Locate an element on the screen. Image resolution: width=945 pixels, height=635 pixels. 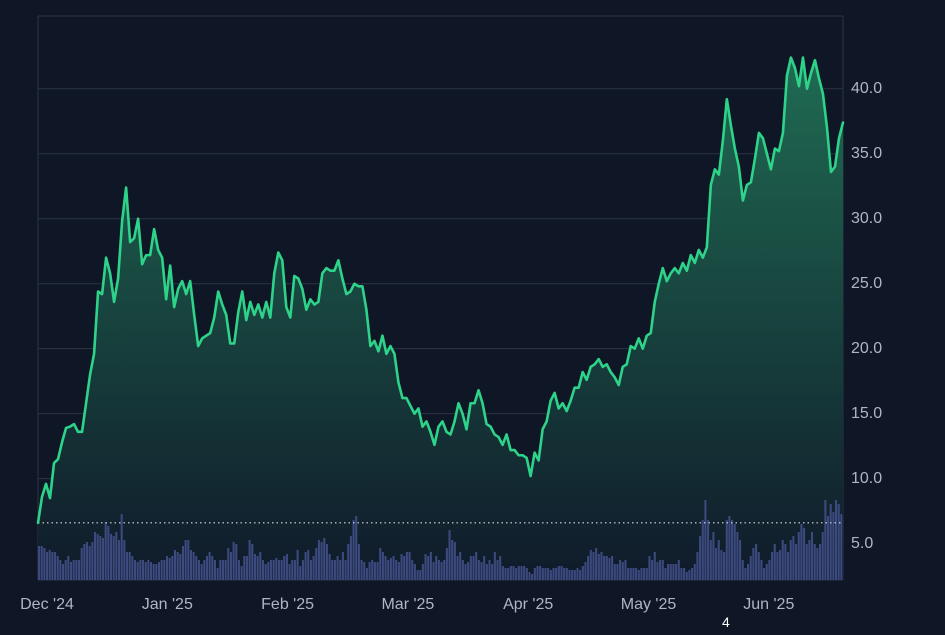
volume-bars is located at coordinates (440, 540).